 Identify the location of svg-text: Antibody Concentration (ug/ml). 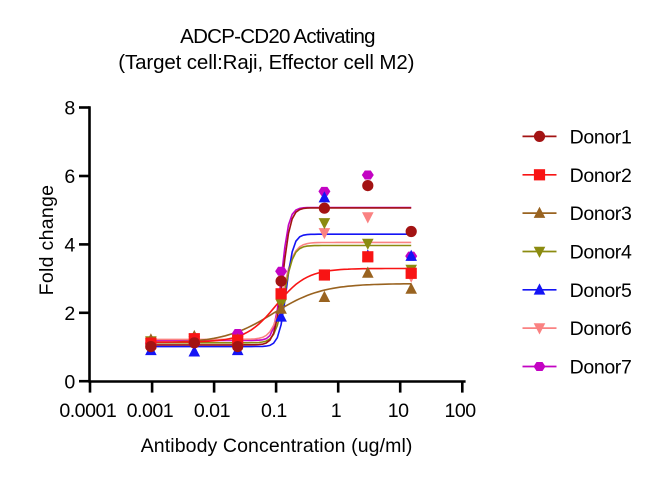
(277, 446).